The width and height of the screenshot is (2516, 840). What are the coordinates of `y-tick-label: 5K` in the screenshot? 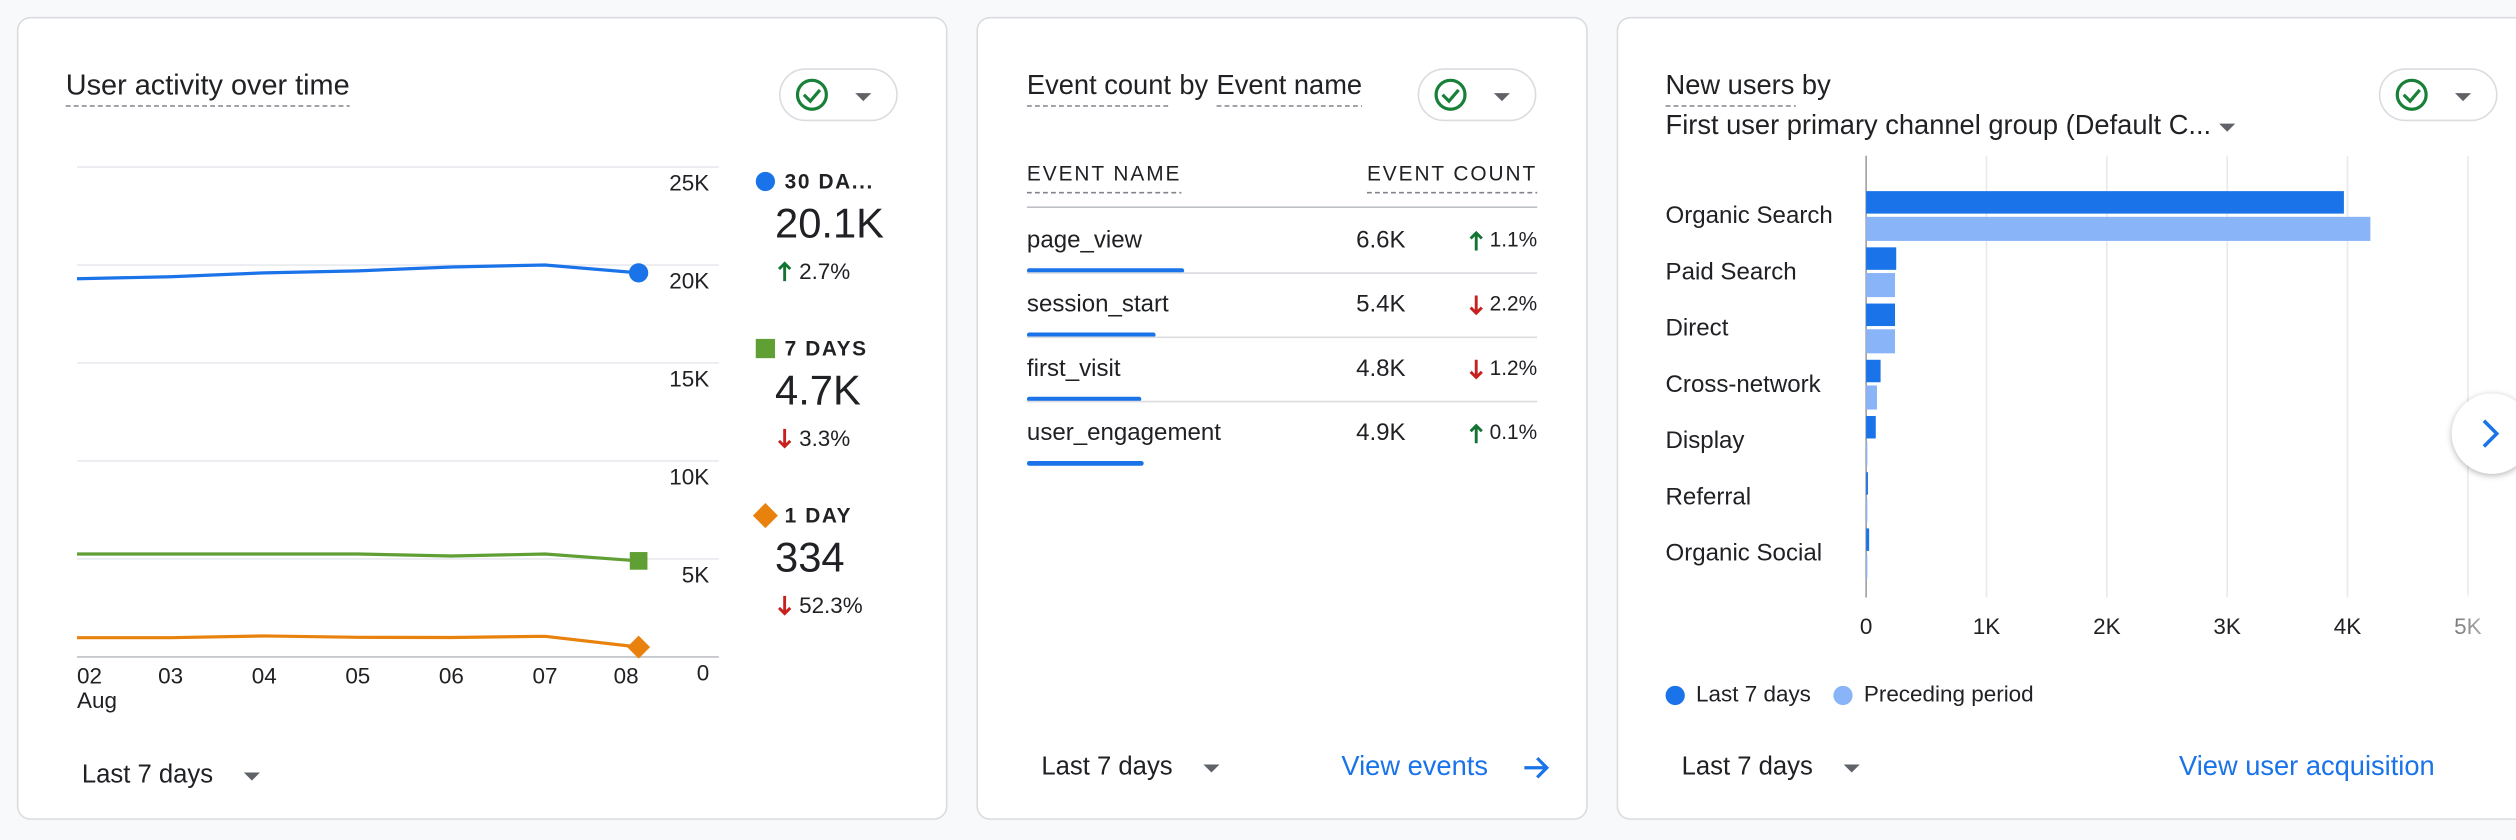 It's located at (695, 575).